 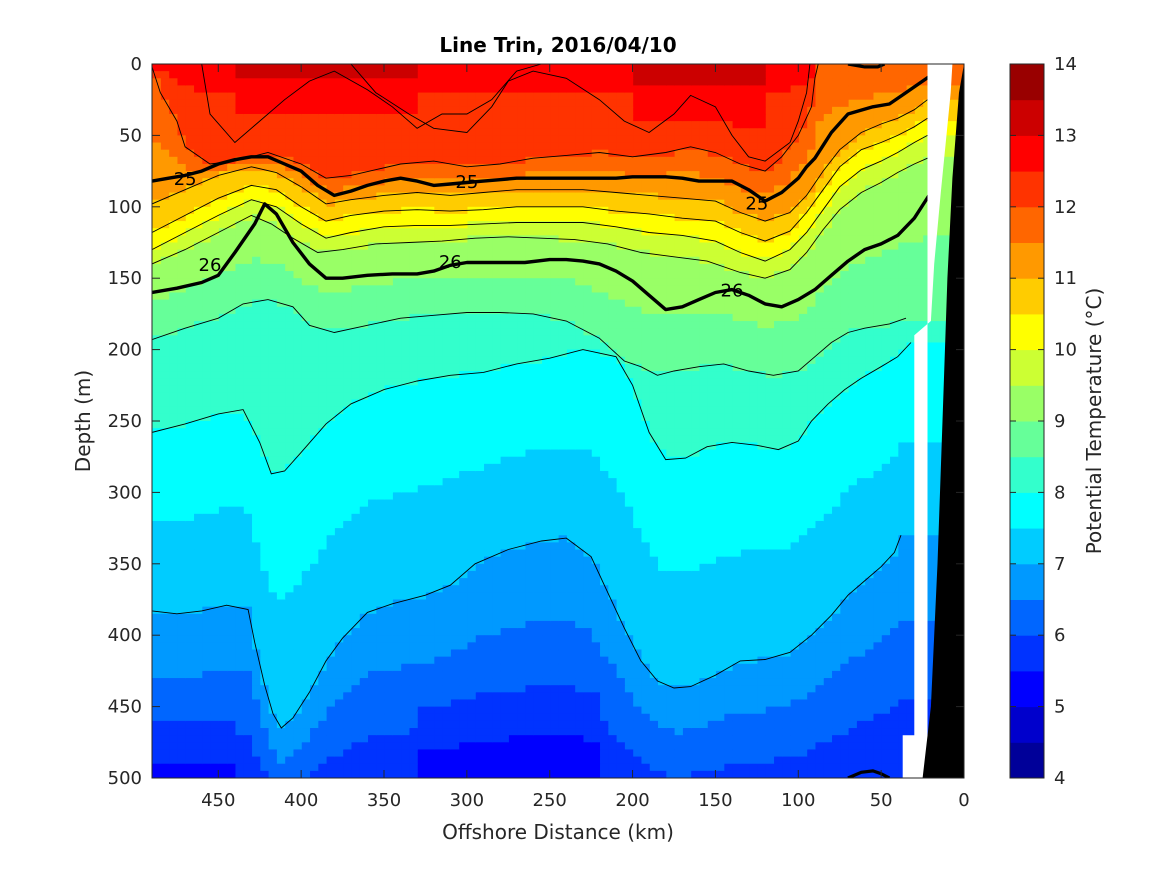 I want to click on x-tick-label: 250, so click(x=550, y=800).